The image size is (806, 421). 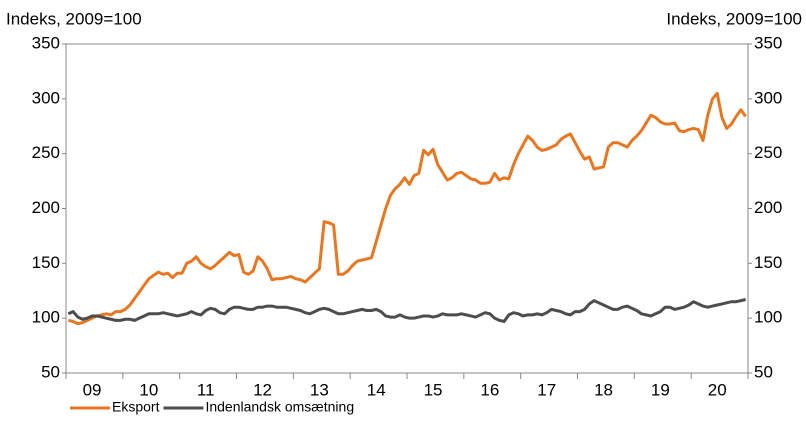 What do you see at coordinates (768, 262) in the screenshot?
I see `y2-tick-label: 150` at bounding box center [768, 262].